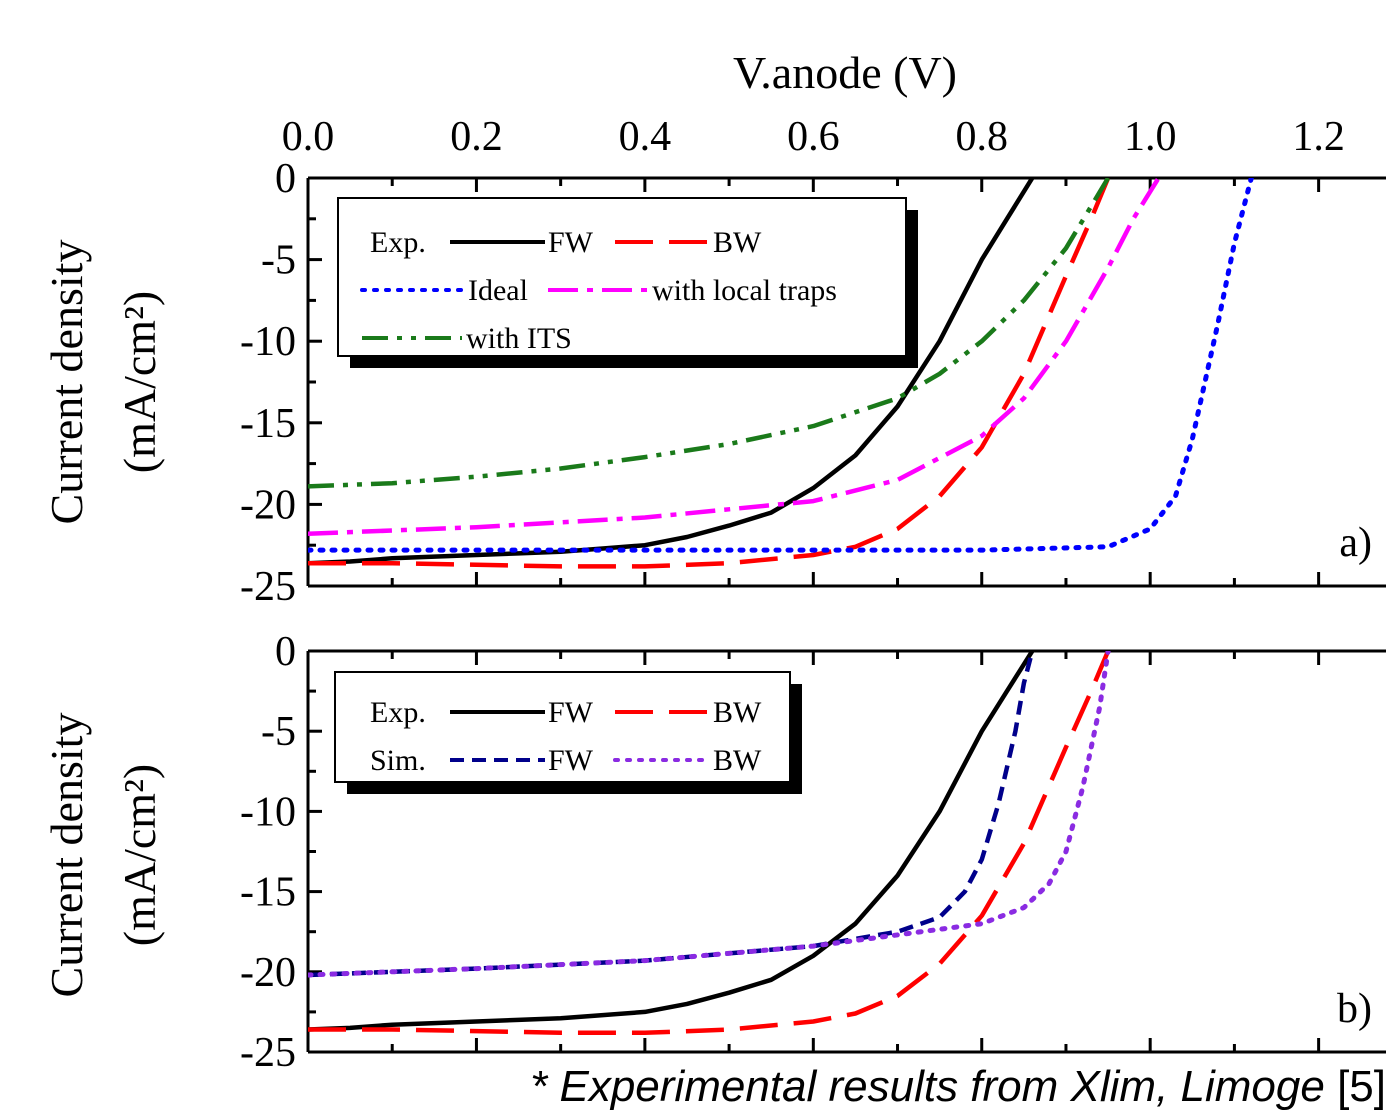 The width and height of the screenshot is (1386, 1113). What do you see at coordinates (1150, 137) in the screenshot?
I see `x-tick-label: 1.0` at bounding box center [1150, 137].